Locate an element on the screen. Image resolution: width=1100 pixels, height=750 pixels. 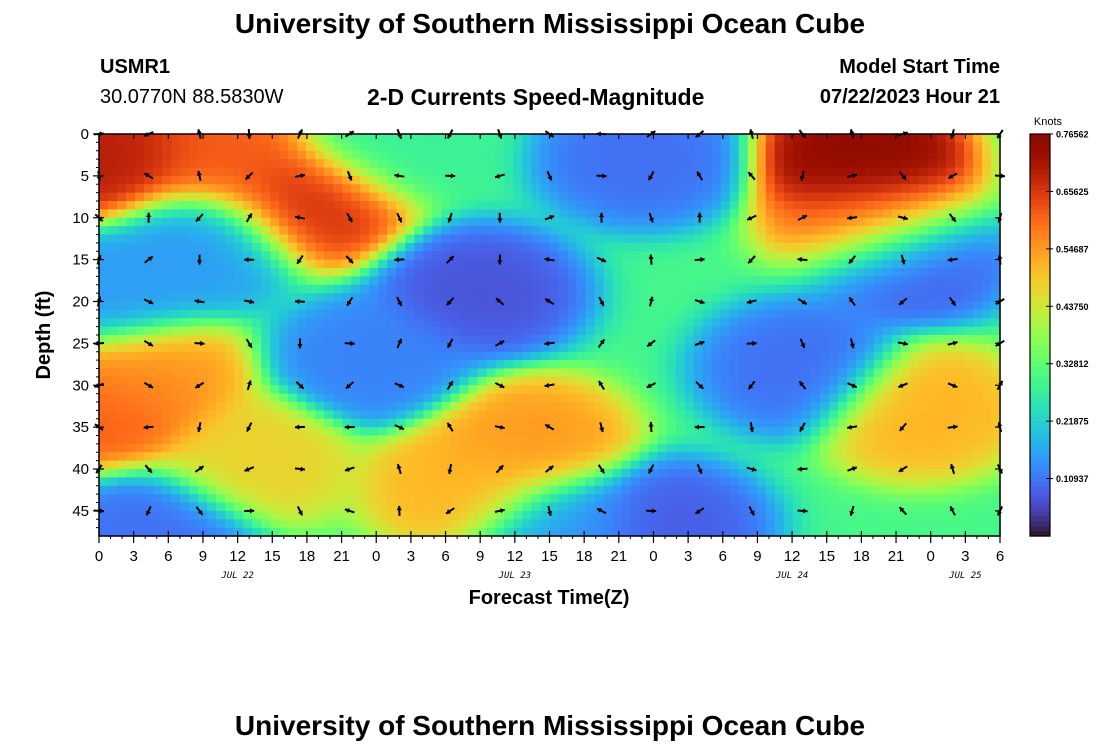
heat-cell-2068 is located at coordinates (491, 172).